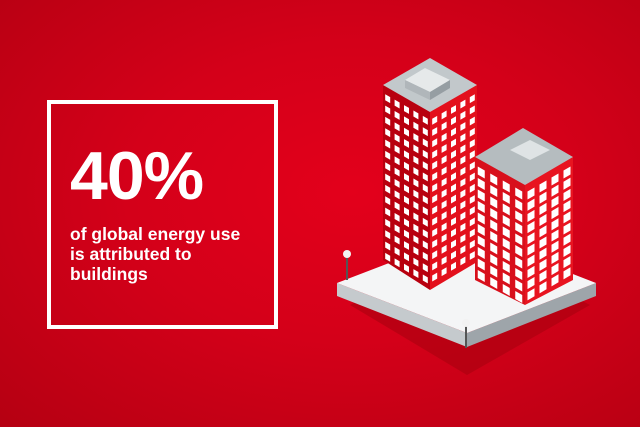 This screenshot has width=640, height=427. What do you see at coordinates (466, 333) in the screenshot?
I see `street-lamp-icon` at bounding box center [466, 333].